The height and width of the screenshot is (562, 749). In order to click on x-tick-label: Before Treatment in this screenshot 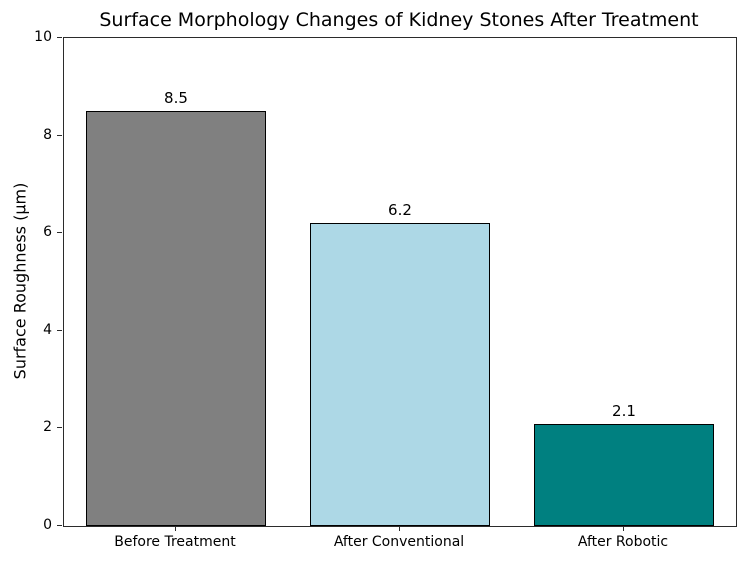, I will do `click(175, 542)`.